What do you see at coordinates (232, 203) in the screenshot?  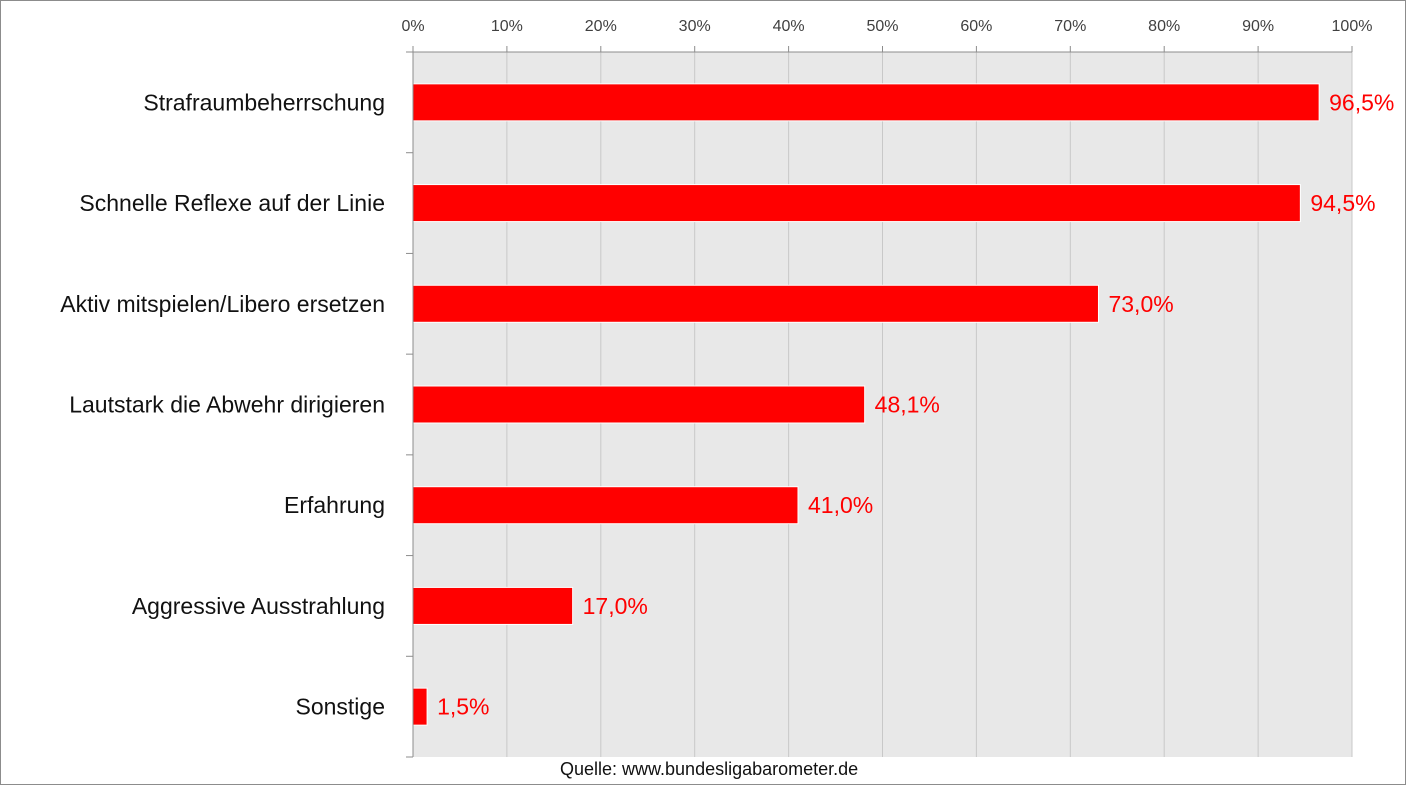 I see `category-label: Schnelle Reflexe auf der Linie` at bounding box center [232, 203].